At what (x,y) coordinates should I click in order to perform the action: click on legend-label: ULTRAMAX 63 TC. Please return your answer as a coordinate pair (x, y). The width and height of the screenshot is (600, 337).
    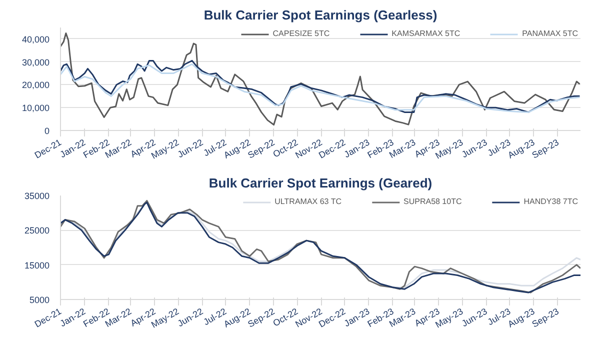
    Looking at the image, I should click on (308, 201).